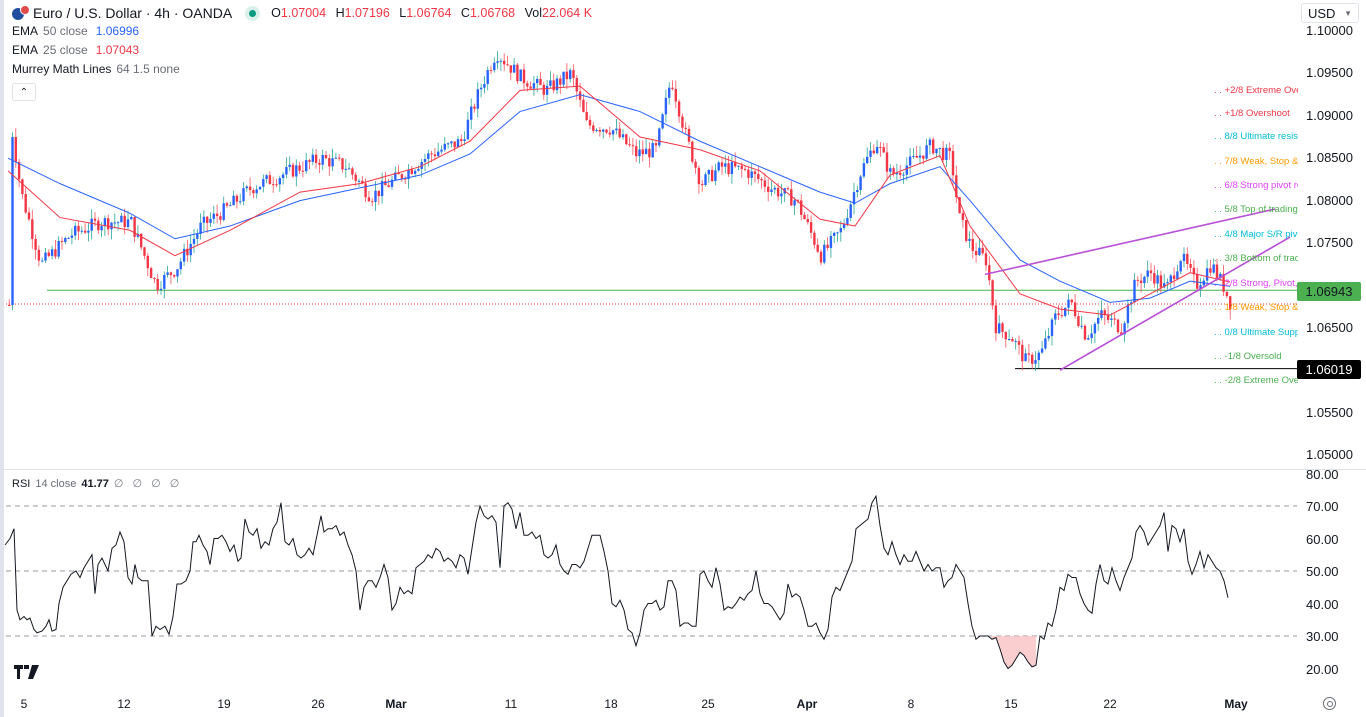  I want to click on time-axis-label: 22, so click(1110, 704).